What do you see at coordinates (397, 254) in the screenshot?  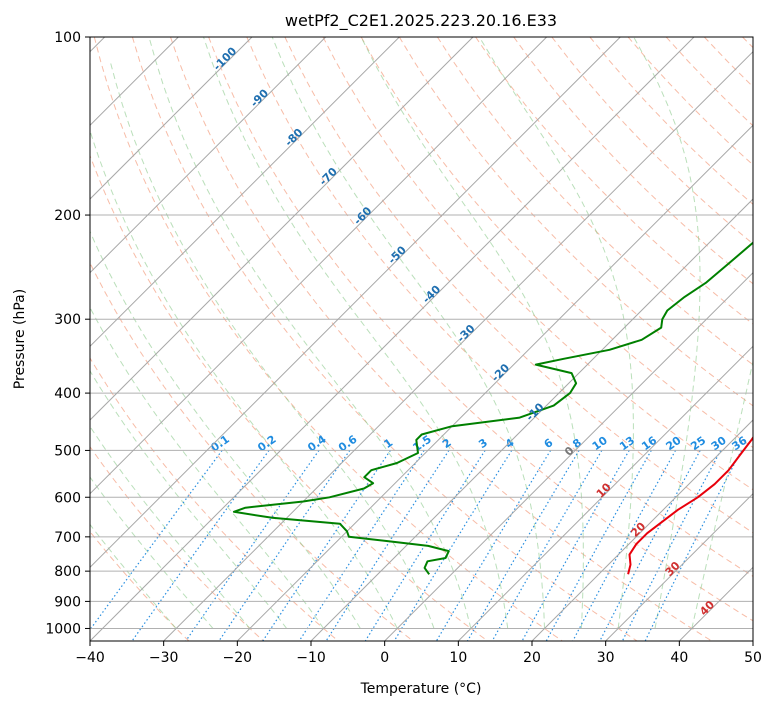 I see `adiabat-label: -50` at bounding box center [397, 254].